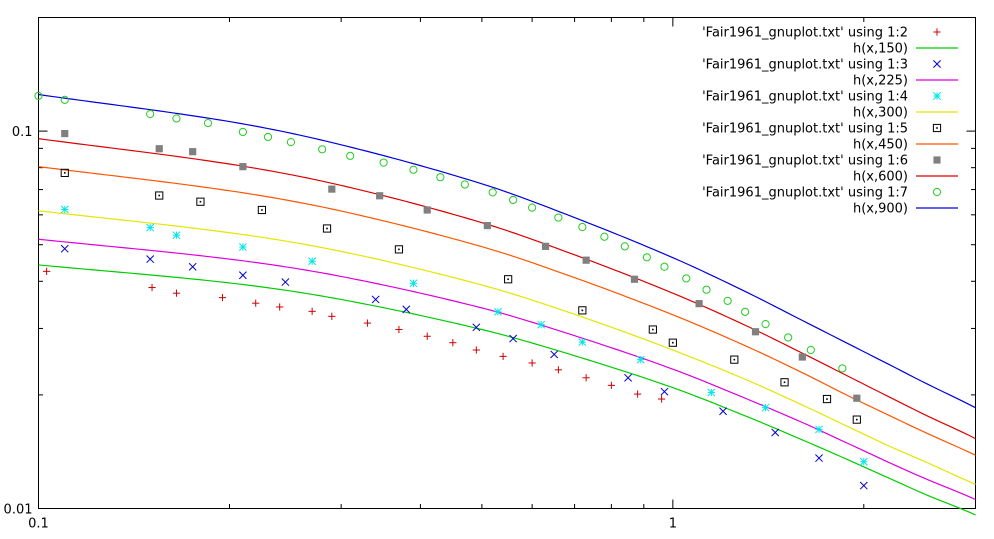 This screenshot has width=994, height=539. What do you see at coordinates (880, 145) in the screenshot?
I see `legend-label: h(x,450)` at bounding box center [880, 145].